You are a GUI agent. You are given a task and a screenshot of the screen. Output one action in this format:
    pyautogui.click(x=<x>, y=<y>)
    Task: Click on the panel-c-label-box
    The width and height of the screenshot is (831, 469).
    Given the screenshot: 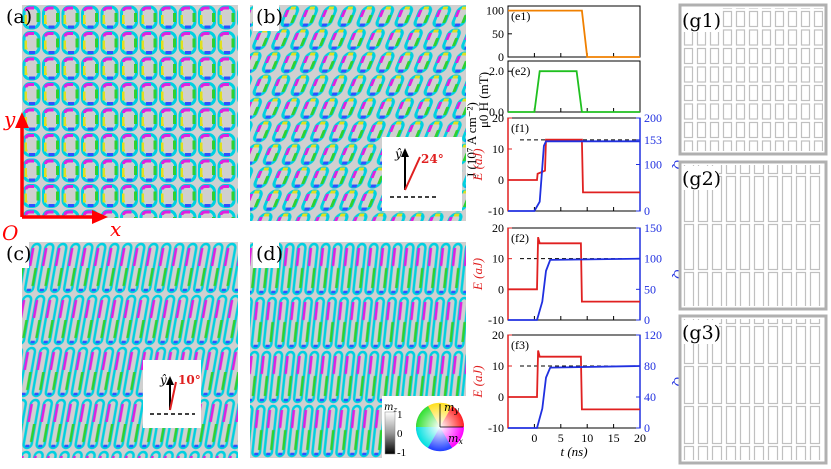 What is the action you would take?
    pyautogui.click(x=16, y=255)
    